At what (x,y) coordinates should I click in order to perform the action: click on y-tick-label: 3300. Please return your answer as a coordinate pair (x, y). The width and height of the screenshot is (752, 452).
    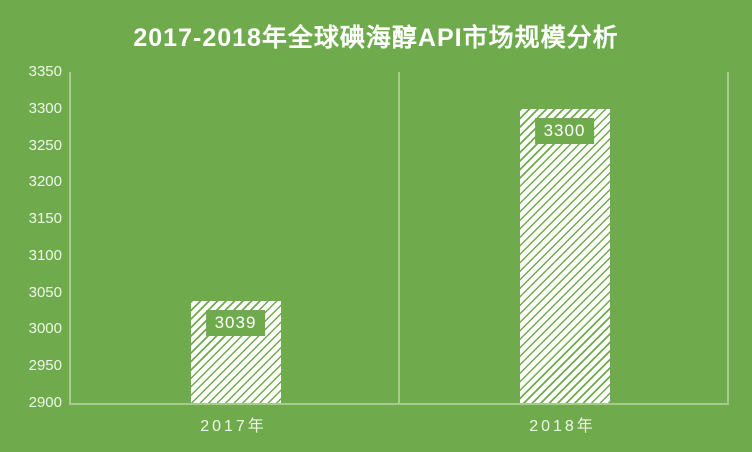
    Looking at the image, I should click on (45, 108).